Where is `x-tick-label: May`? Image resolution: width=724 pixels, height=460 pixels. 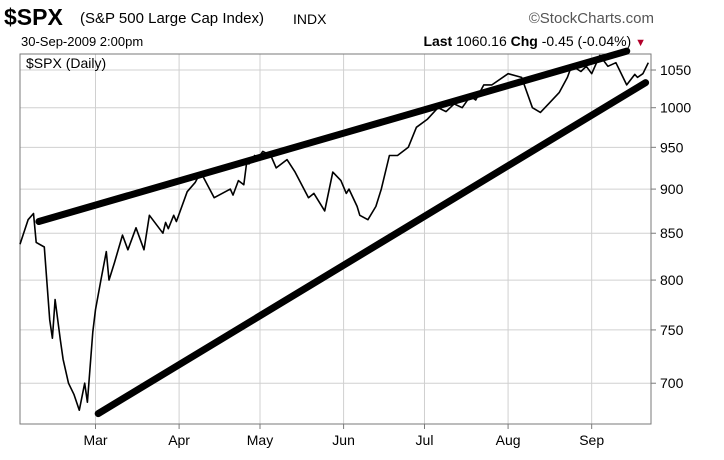
x-tick-label: May is located at coordinates (260, 440).